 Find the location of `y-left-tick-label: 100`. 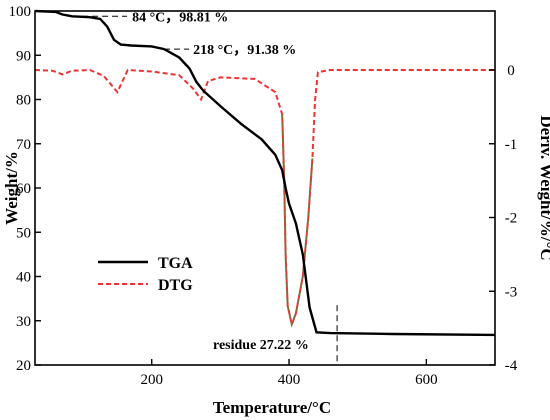

y-left-tick-label: 100 is located at coordinates (20, 12).